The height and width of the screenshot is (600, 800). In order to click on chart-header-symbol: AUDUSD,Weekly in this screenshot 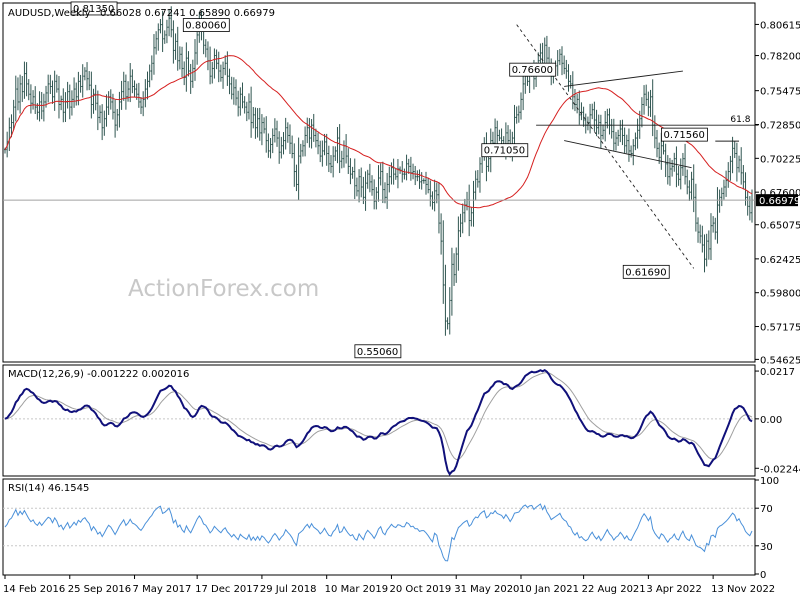, I will do `click(49, 13)`.